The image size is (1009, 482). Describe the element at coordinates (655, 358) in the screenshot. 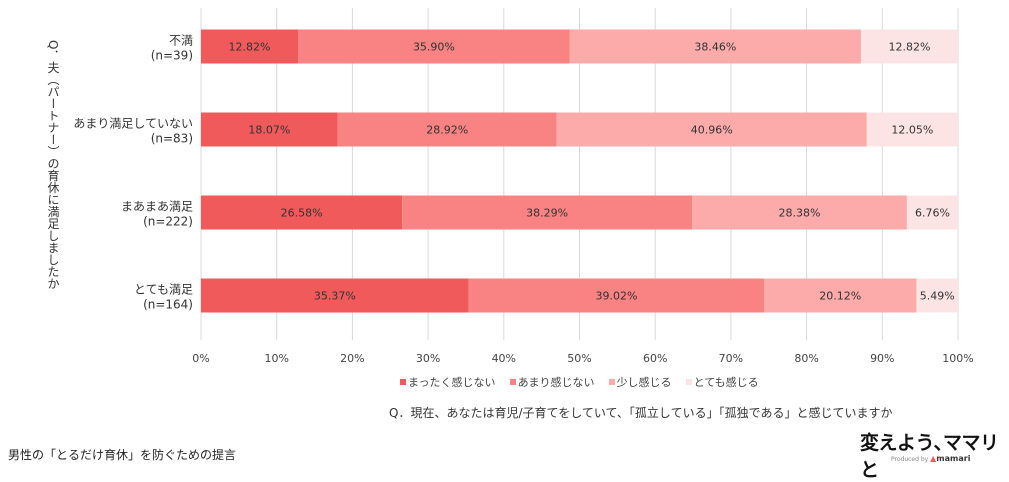

I see `x-tick-label: 60%` at that location.